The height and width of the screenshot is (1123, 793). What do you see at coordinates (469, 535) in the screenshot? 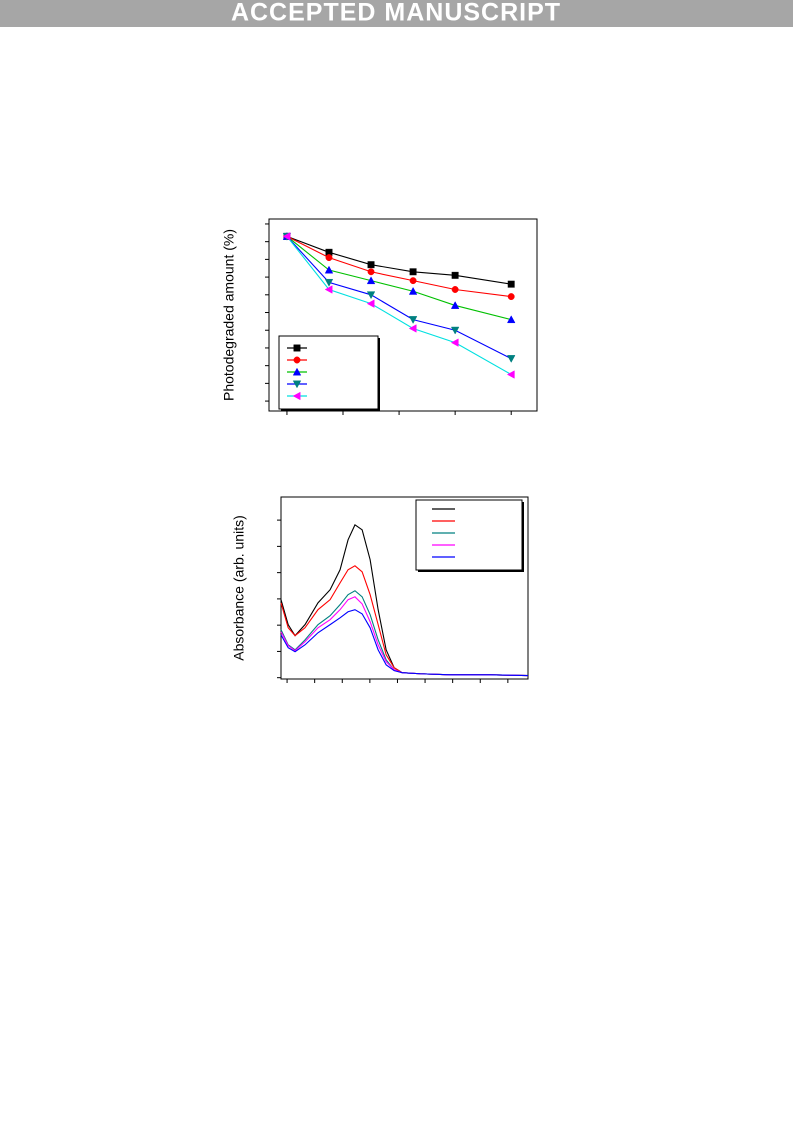
I see `legend` at bounding box center [469, 535].